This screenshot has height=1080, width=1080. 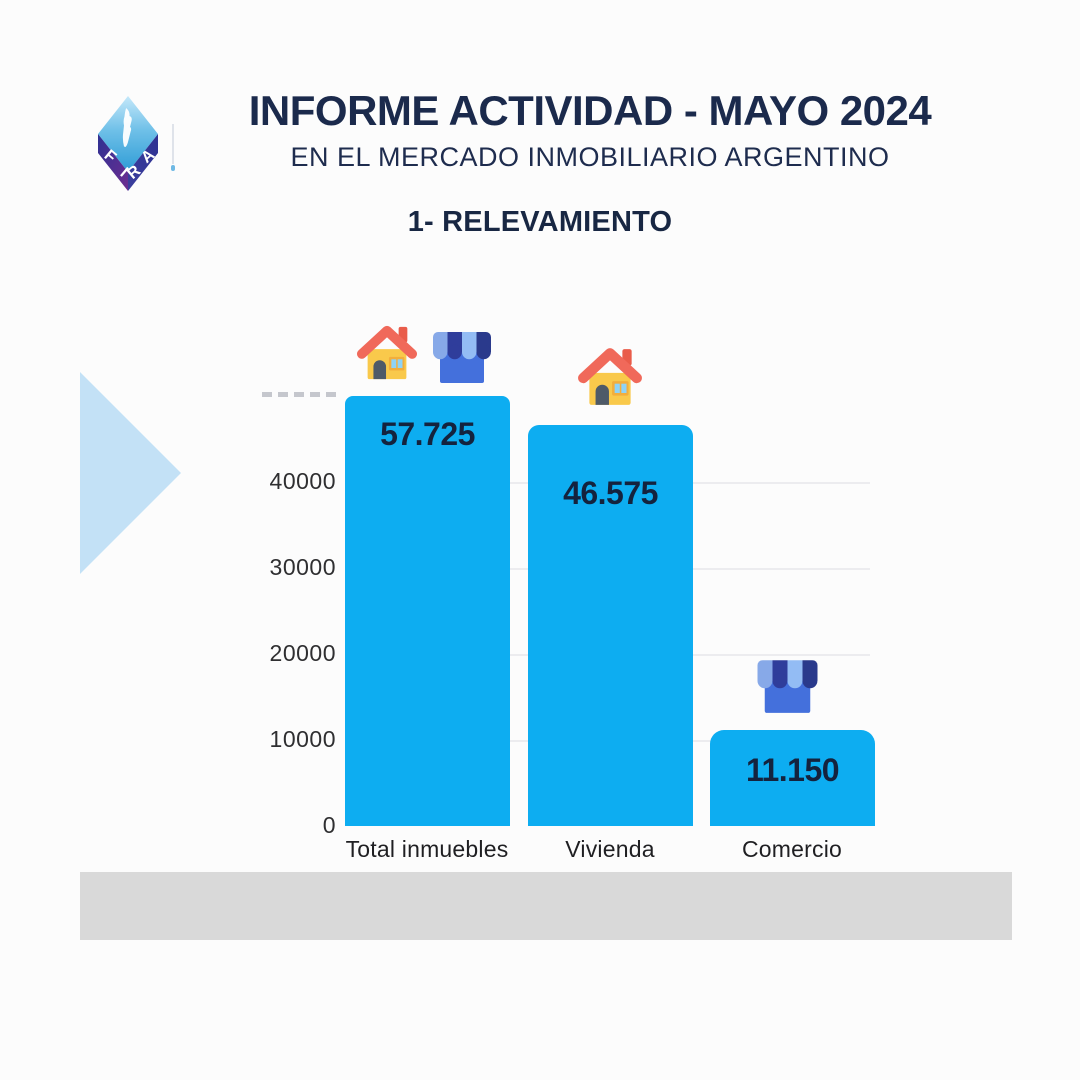 What do you see at coordinates (791, 849) in the screenshot?
I see `x-axis-label-comercio: Comercio` at bounding box center [791, 849].